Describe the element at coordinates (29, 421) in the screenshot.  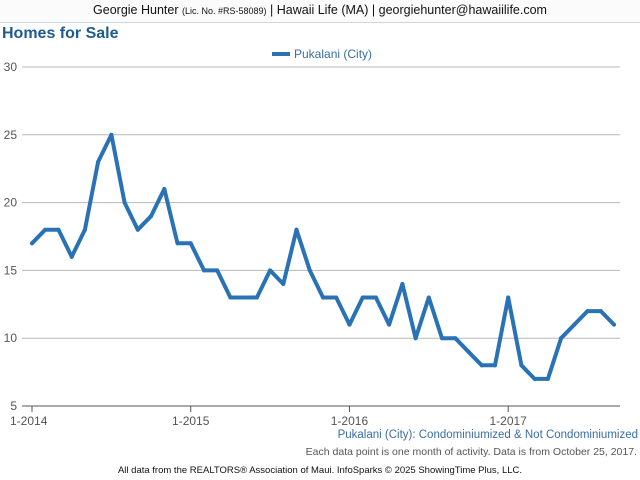
I see `x-tick-label: 1-2014` at that location.